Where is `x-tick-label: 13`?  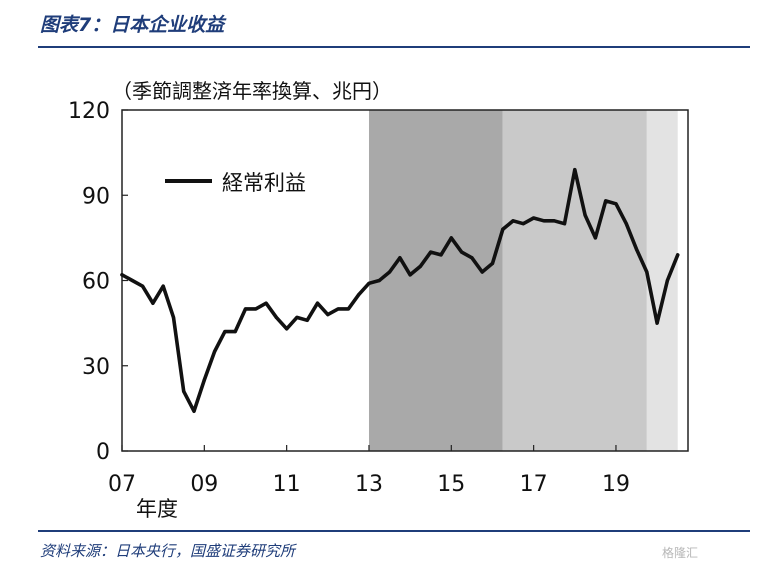 x-tick-label: 13 is located at coordinates (369, 484).